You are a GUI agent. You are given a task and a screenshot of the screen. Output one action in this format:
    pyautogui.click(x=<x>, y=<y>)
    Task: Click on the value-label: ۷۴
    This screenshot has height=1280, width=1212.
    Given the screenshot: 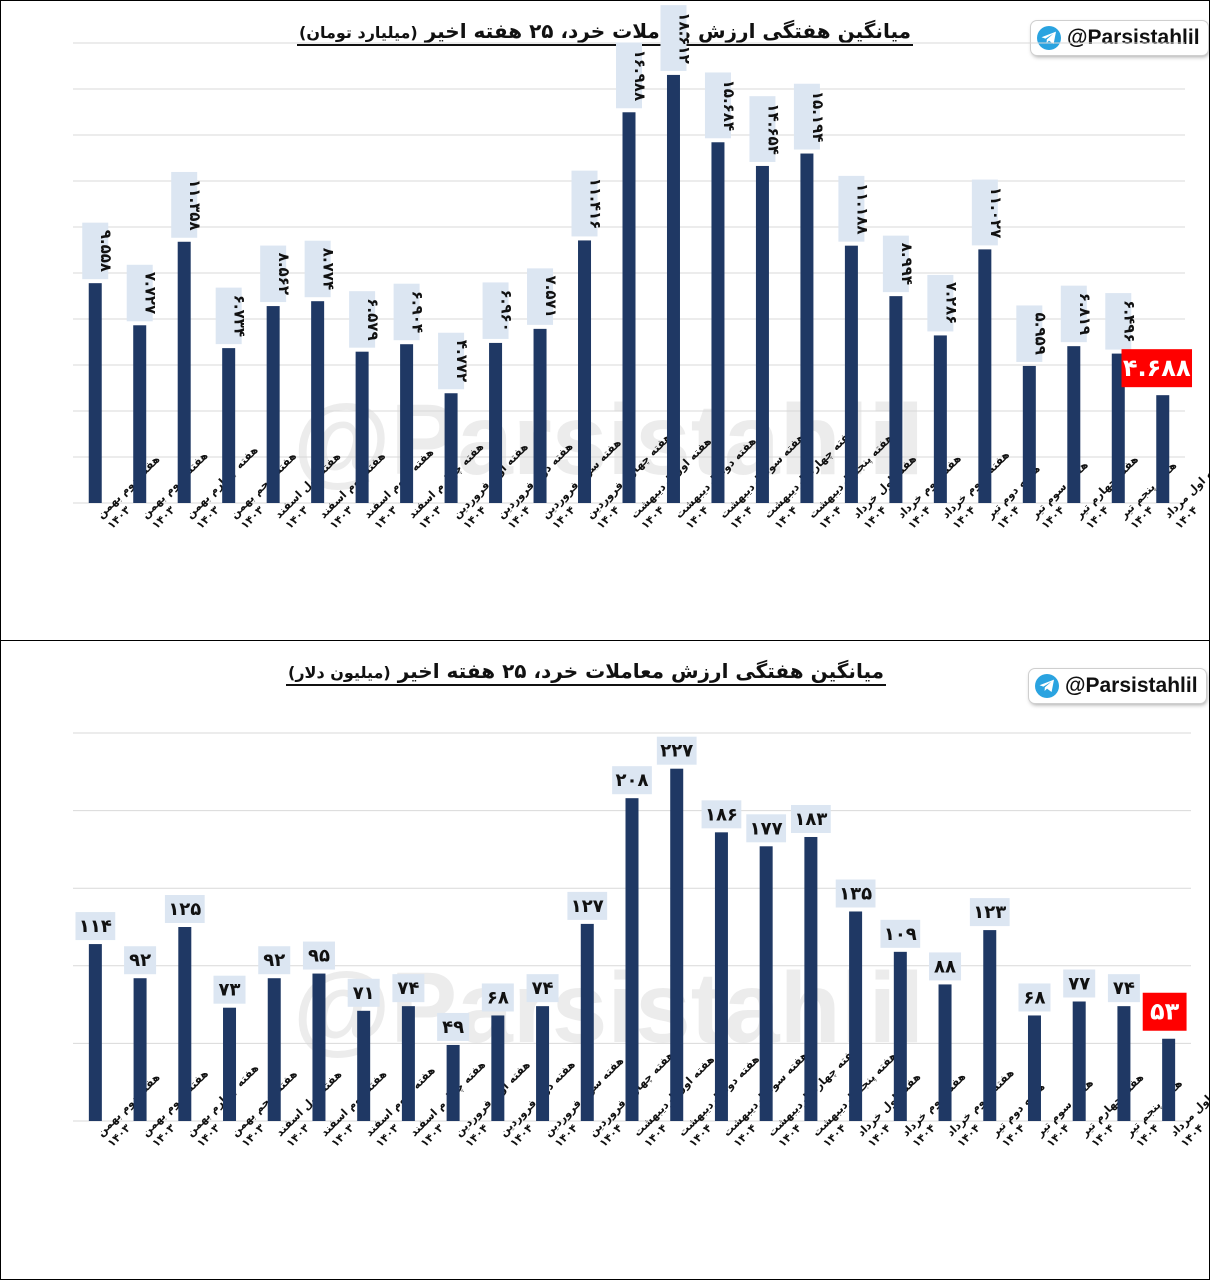 What is the action you would take?
    pyautogui.click(x=542, y=988)
    